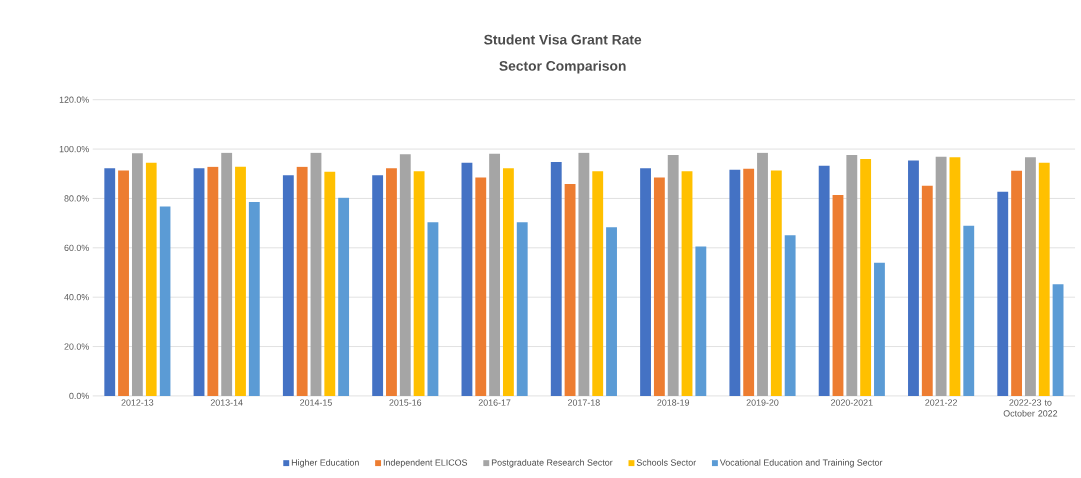  I want to click on legend-label: Independent ELICOS, so click(425, 463).